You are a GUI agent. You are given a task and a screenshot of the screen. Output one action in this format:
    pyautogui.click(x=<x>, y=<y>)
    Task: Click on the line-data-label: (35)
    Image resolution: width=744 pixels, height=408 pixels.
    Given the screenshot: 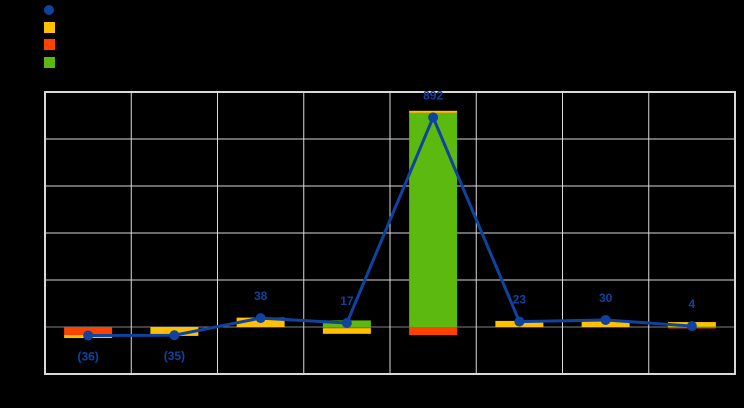 What is the action you would take?
    pyautogui.click(x=174, y=356)
    